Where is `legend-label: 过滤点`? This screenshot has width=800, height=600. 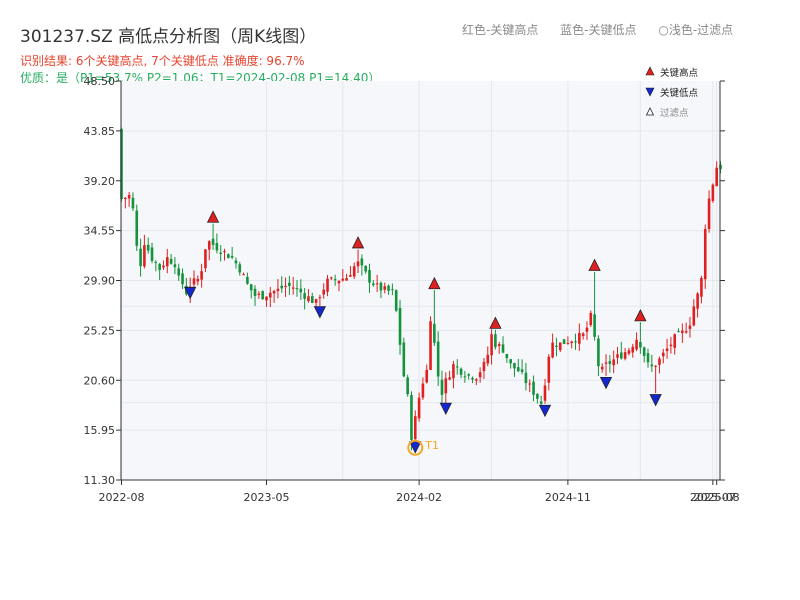 legend-label: 过滤点 is located at coordinates (674, 113).